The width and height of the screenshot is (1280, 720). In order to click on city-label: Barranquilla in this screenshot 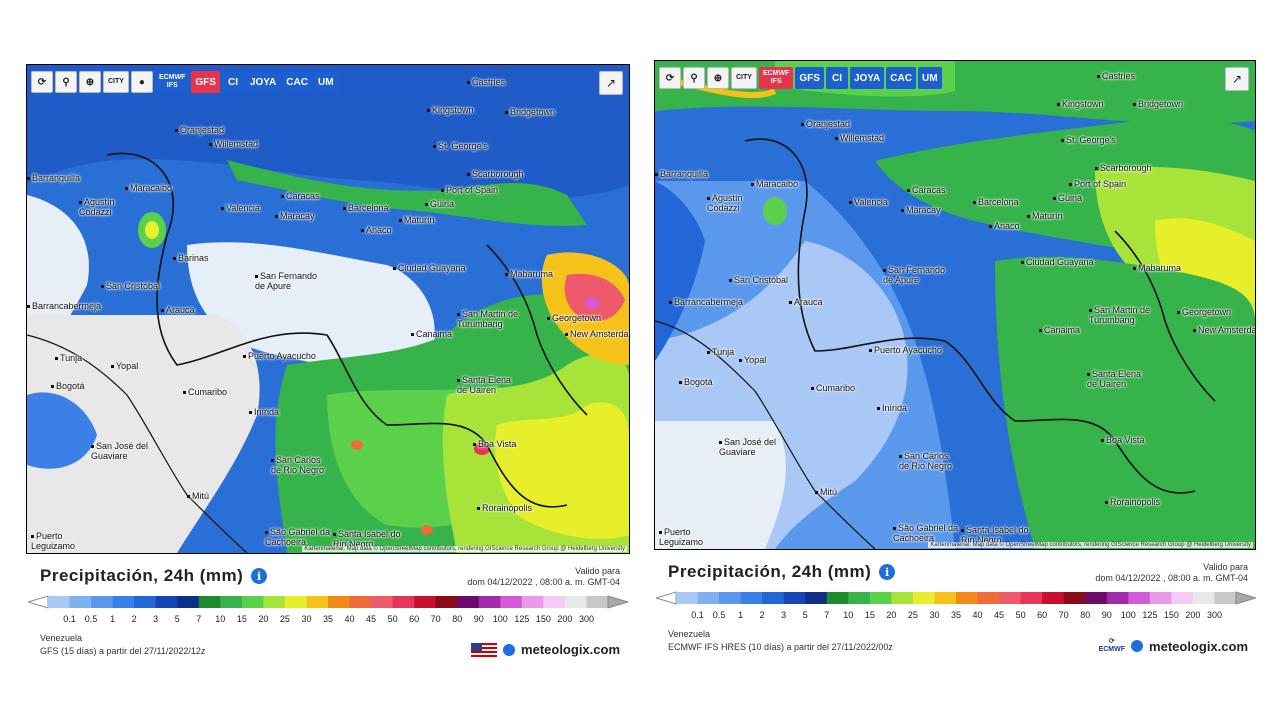, I will do `click(681, 174)`.